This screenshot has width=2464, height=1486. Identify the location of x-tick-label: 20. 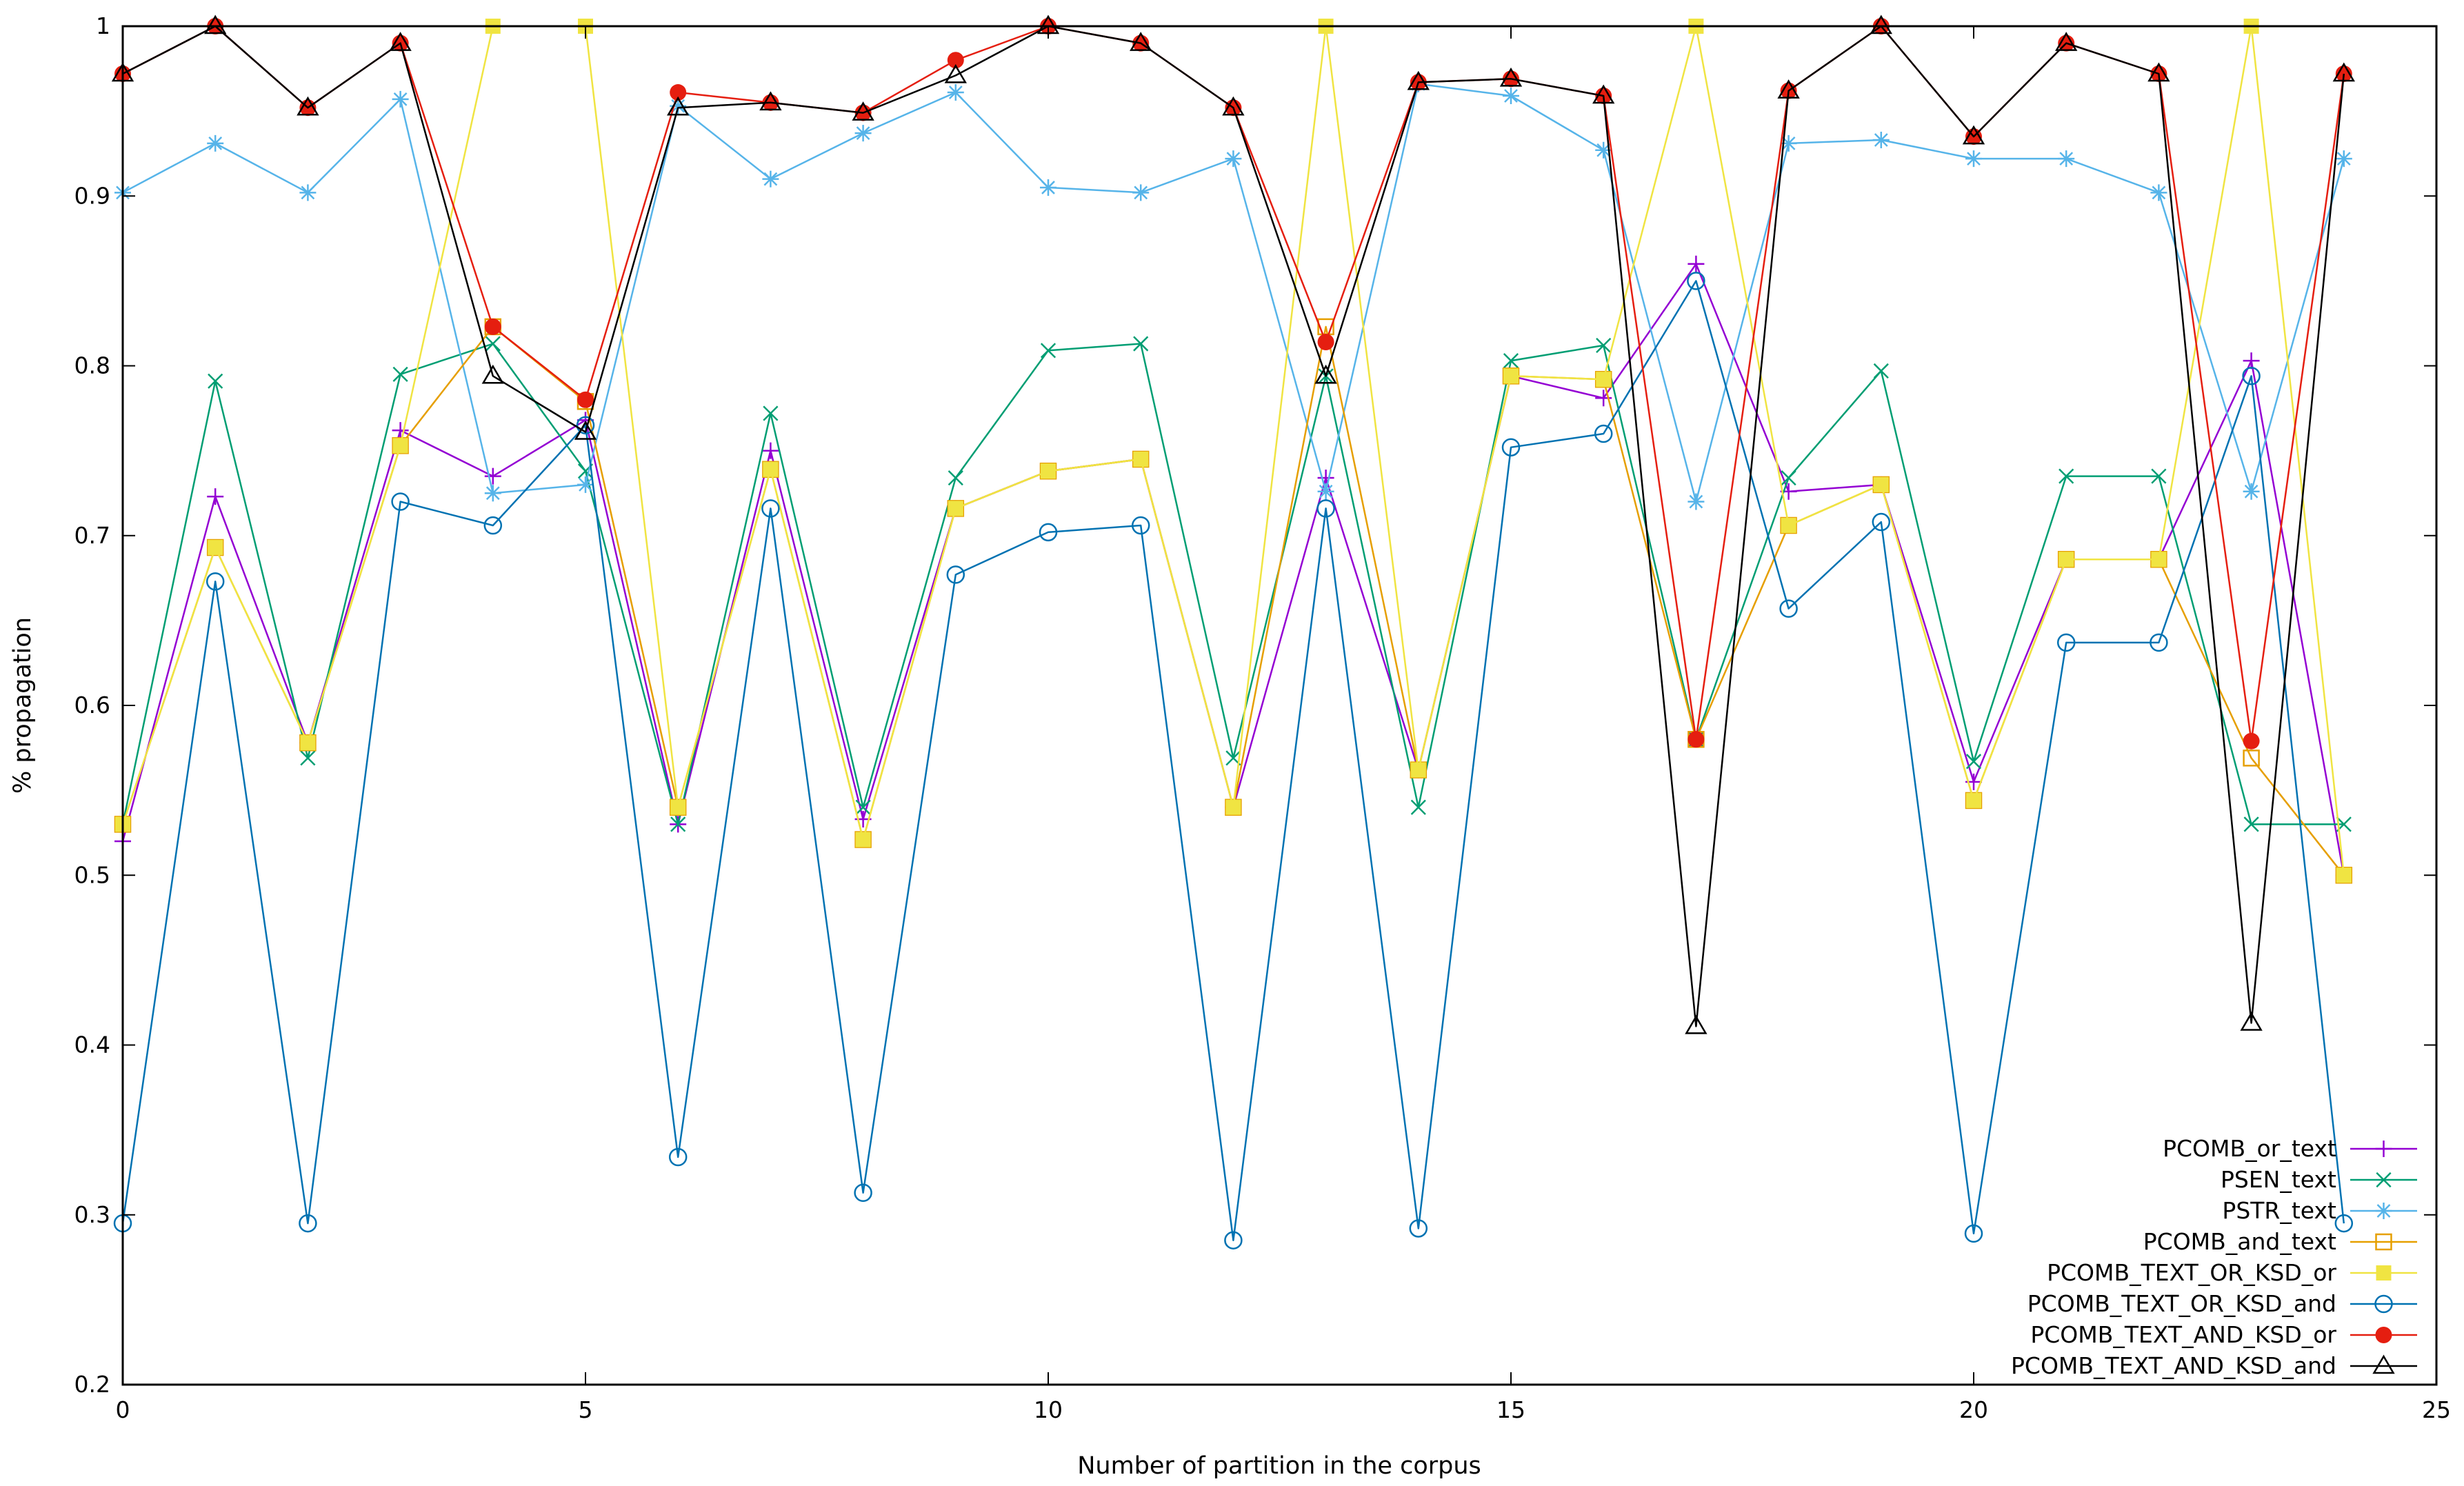
(1973, 1409).